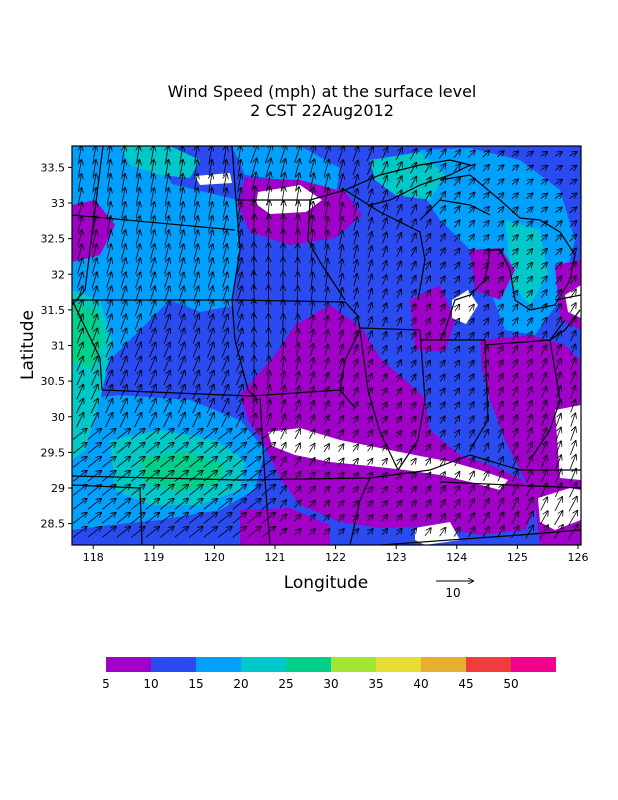  Describe the element at coordinates (420, 684) in the screenshot. I see `colorbar-tick-label: 40` at that location.